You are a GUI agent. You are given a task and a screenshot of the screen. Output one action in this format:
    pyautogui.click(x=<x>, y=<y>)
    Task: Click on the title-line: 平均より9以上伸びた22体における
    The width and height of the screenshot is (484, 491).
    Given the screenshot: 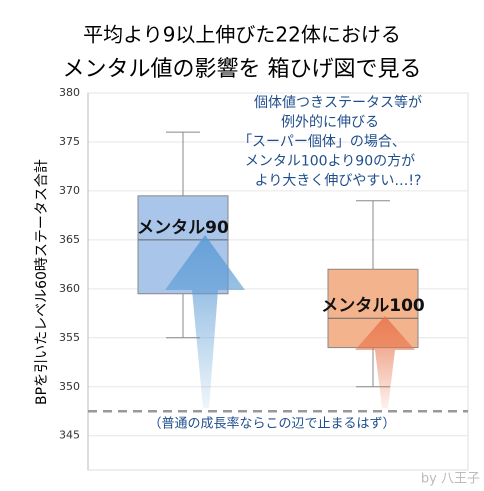 What is the action you would take?
    pyautogui.click(x=242, y=35)
    